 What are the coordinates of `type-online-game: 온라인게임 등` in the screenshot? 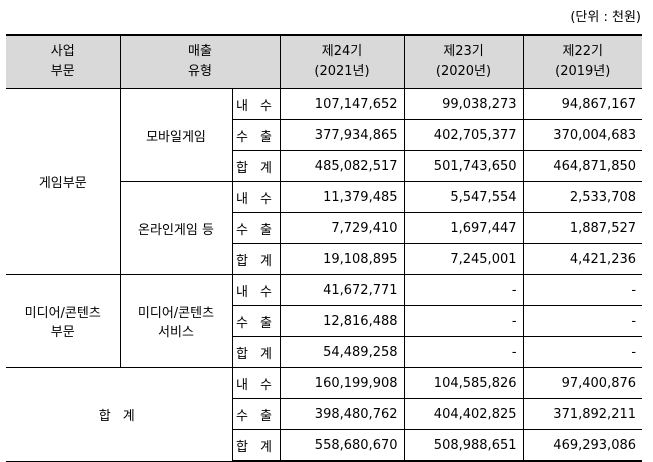 It's located at (176, 228).